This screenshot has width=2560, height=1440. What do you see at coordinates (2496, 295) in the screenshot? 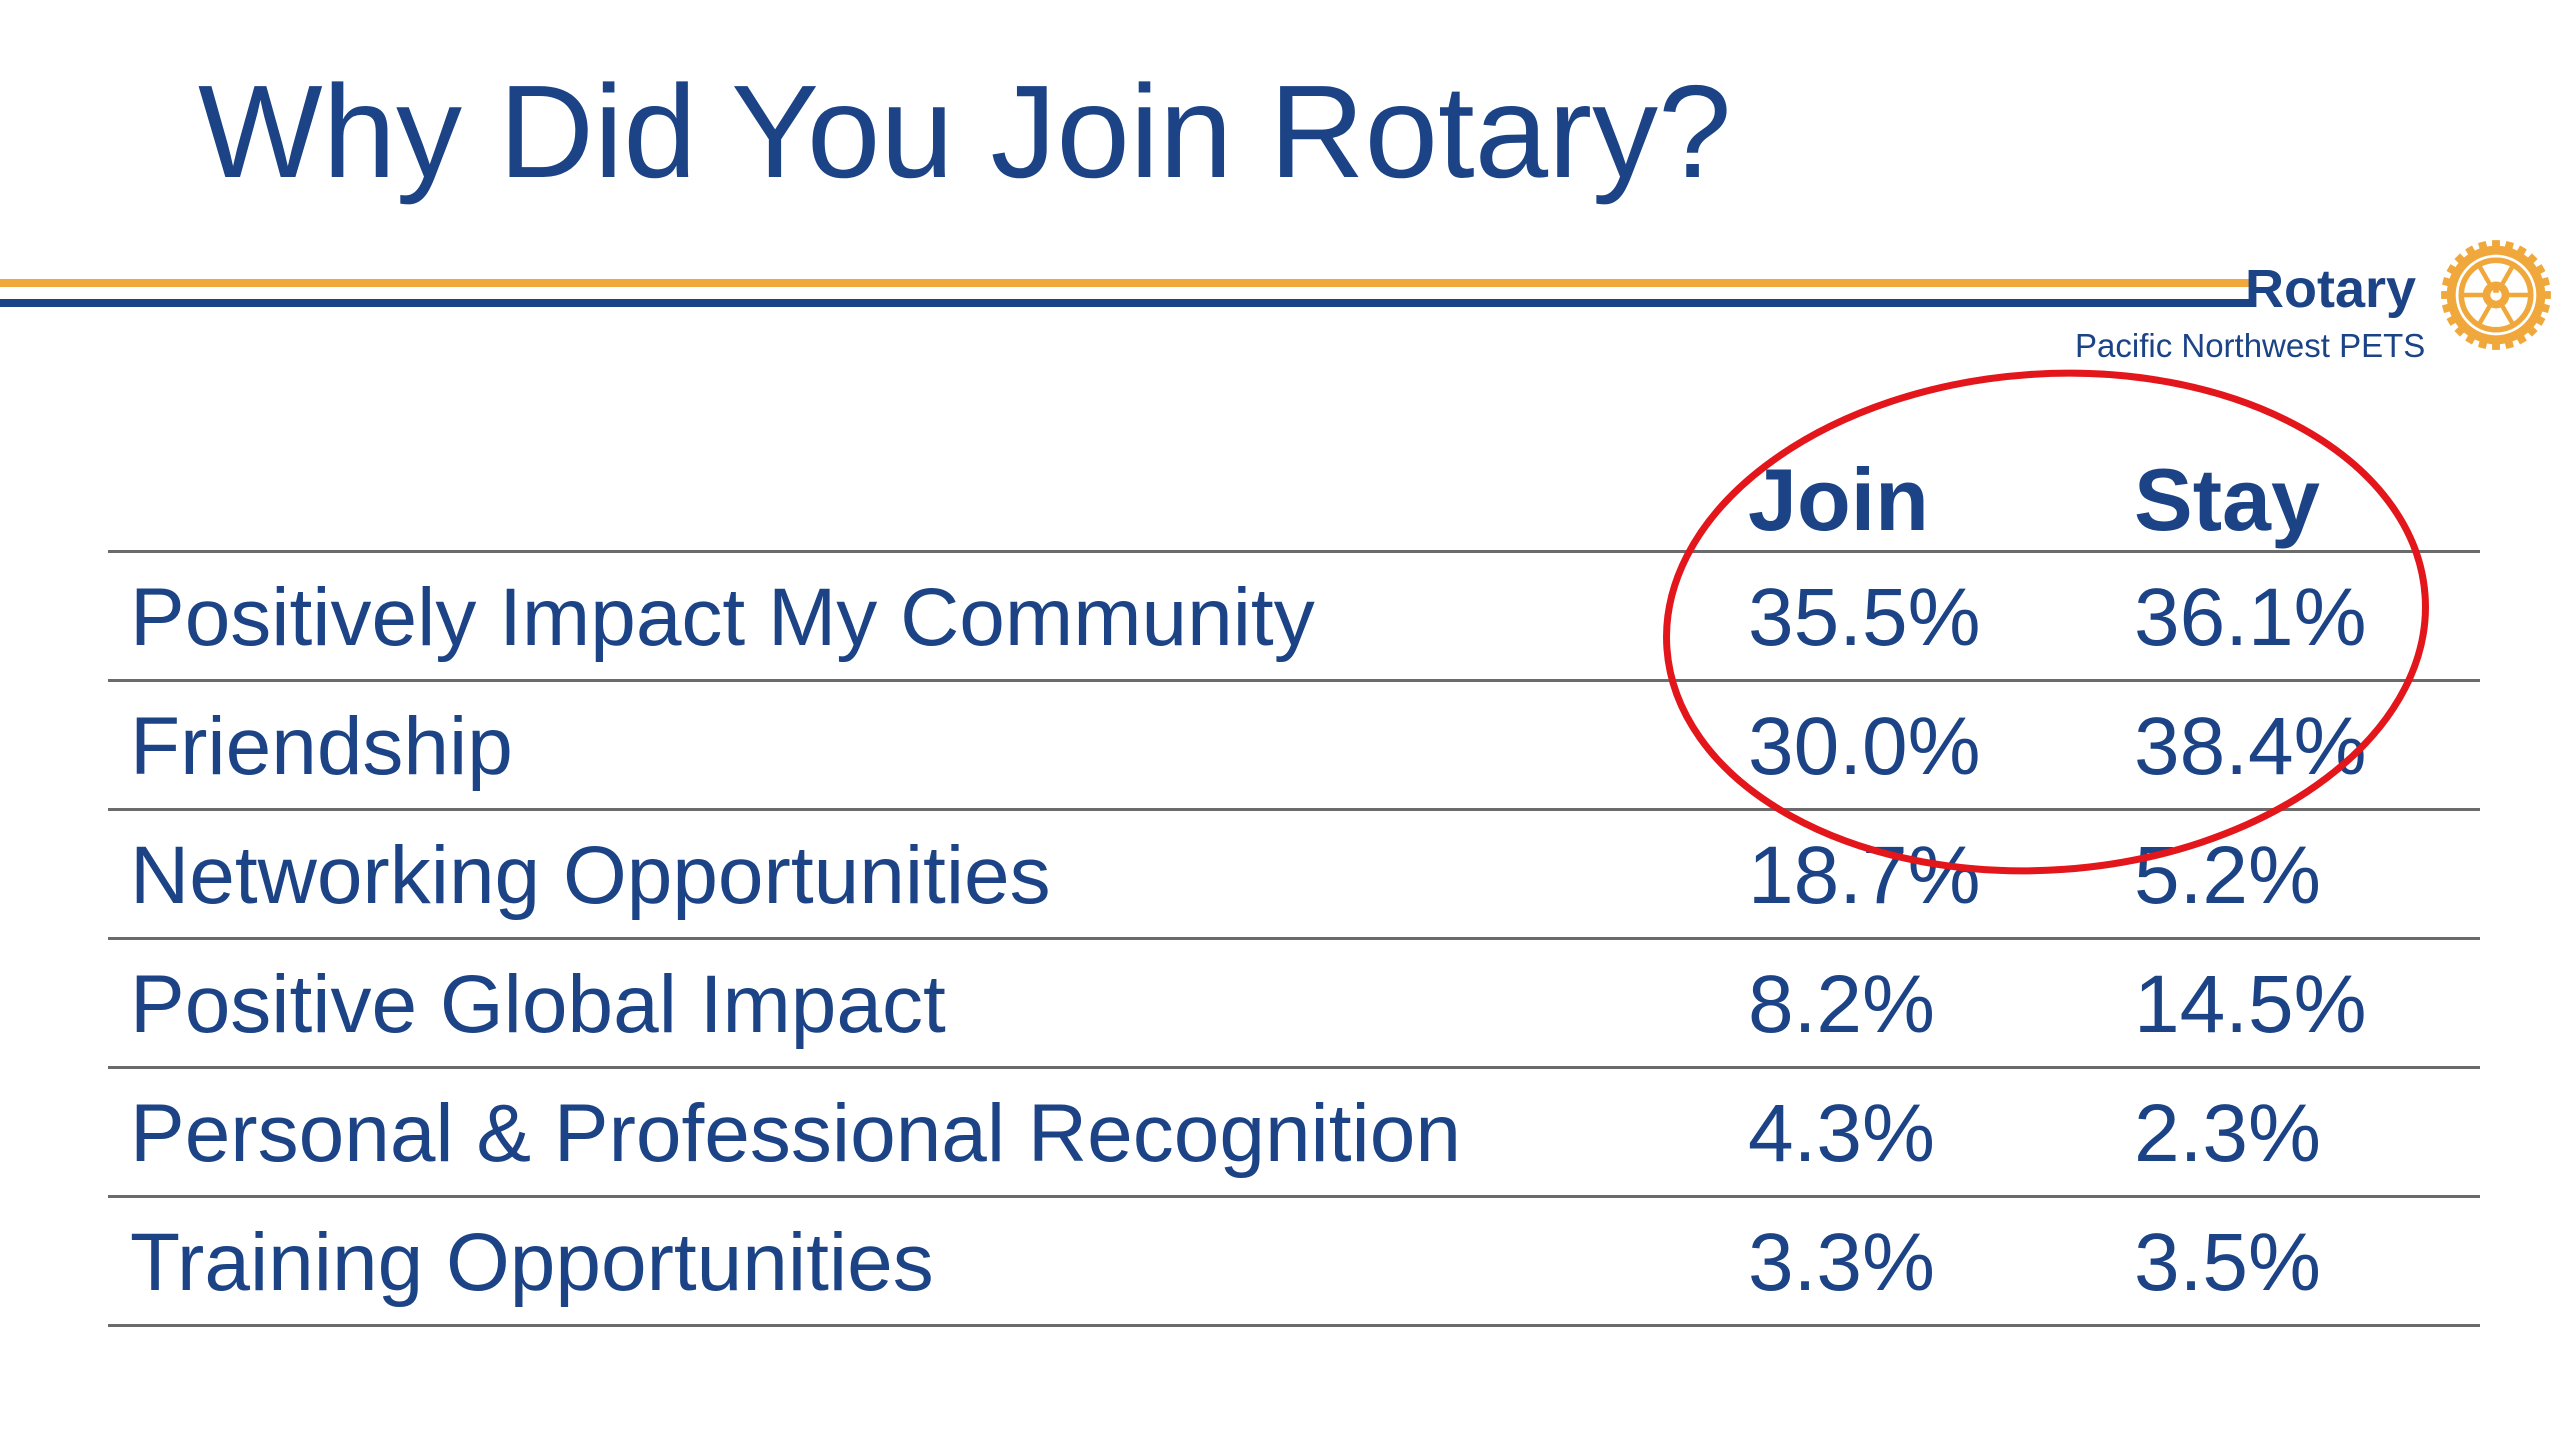
I see `rotary-wheel-icon` at bounding box center [2496, 295].